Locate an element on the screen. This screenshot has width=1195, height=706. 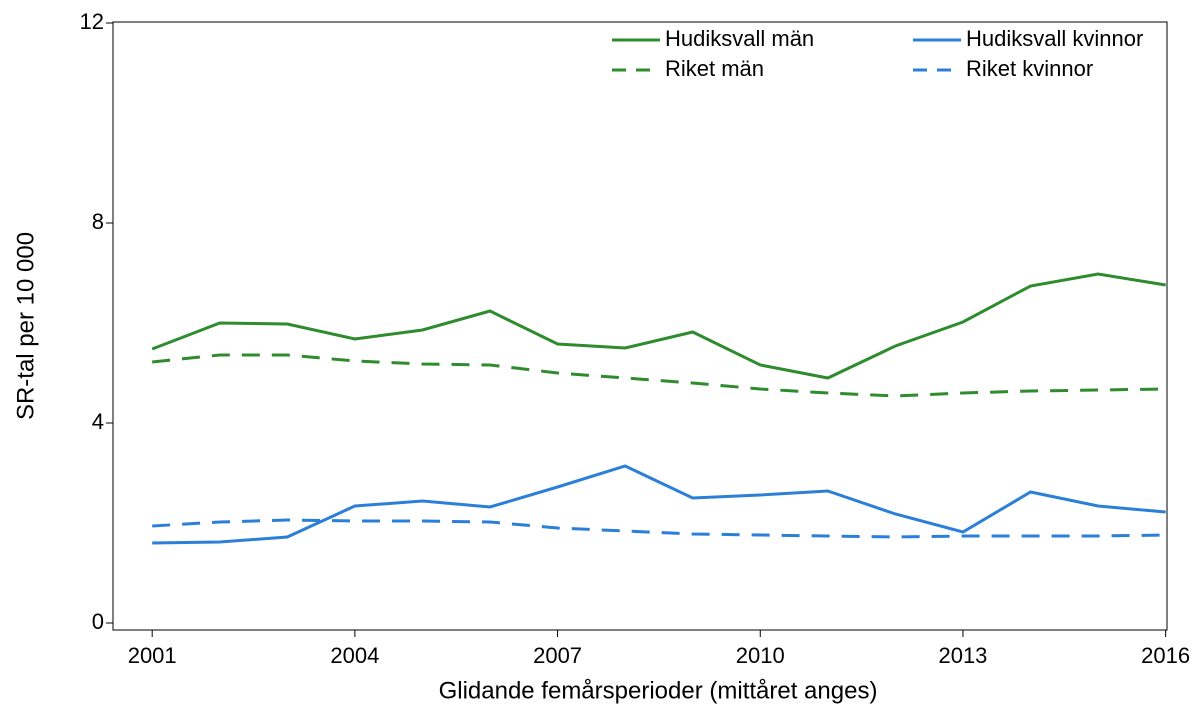
legend-label: Riket män is located at coordinates (714, 68).